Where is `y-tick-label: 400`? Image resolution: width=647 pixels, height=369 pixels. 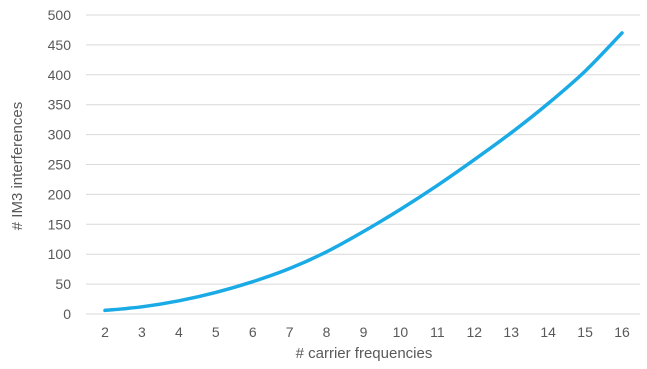
y-tick-label: 400 is located at coordinates (60, 75).